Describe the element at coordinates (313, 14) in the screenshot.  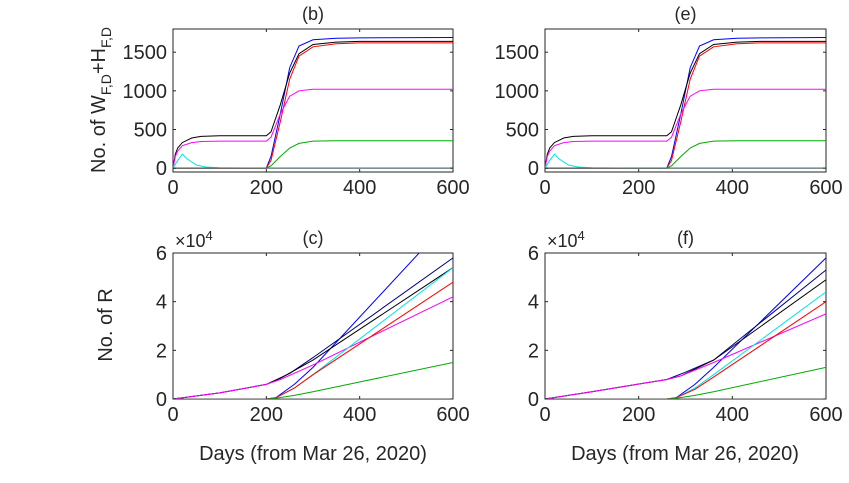
I see `panel-title: (b)` at that location.